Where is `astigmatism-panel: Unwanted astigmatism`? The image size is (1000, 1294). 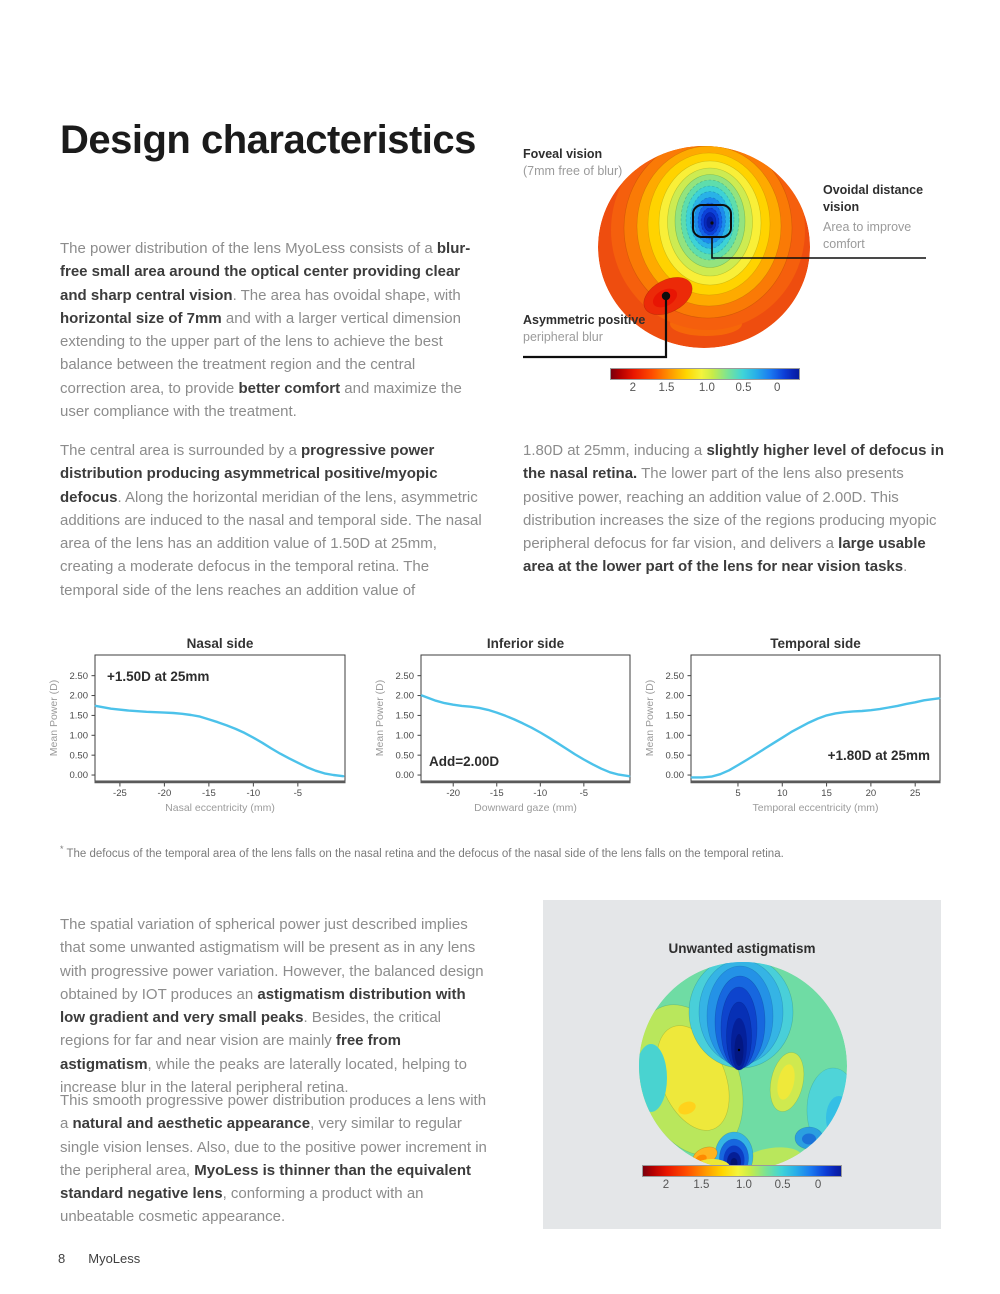 astigmatism-panel: Unwanted astigmatism is located at coordinates (742, 1064).